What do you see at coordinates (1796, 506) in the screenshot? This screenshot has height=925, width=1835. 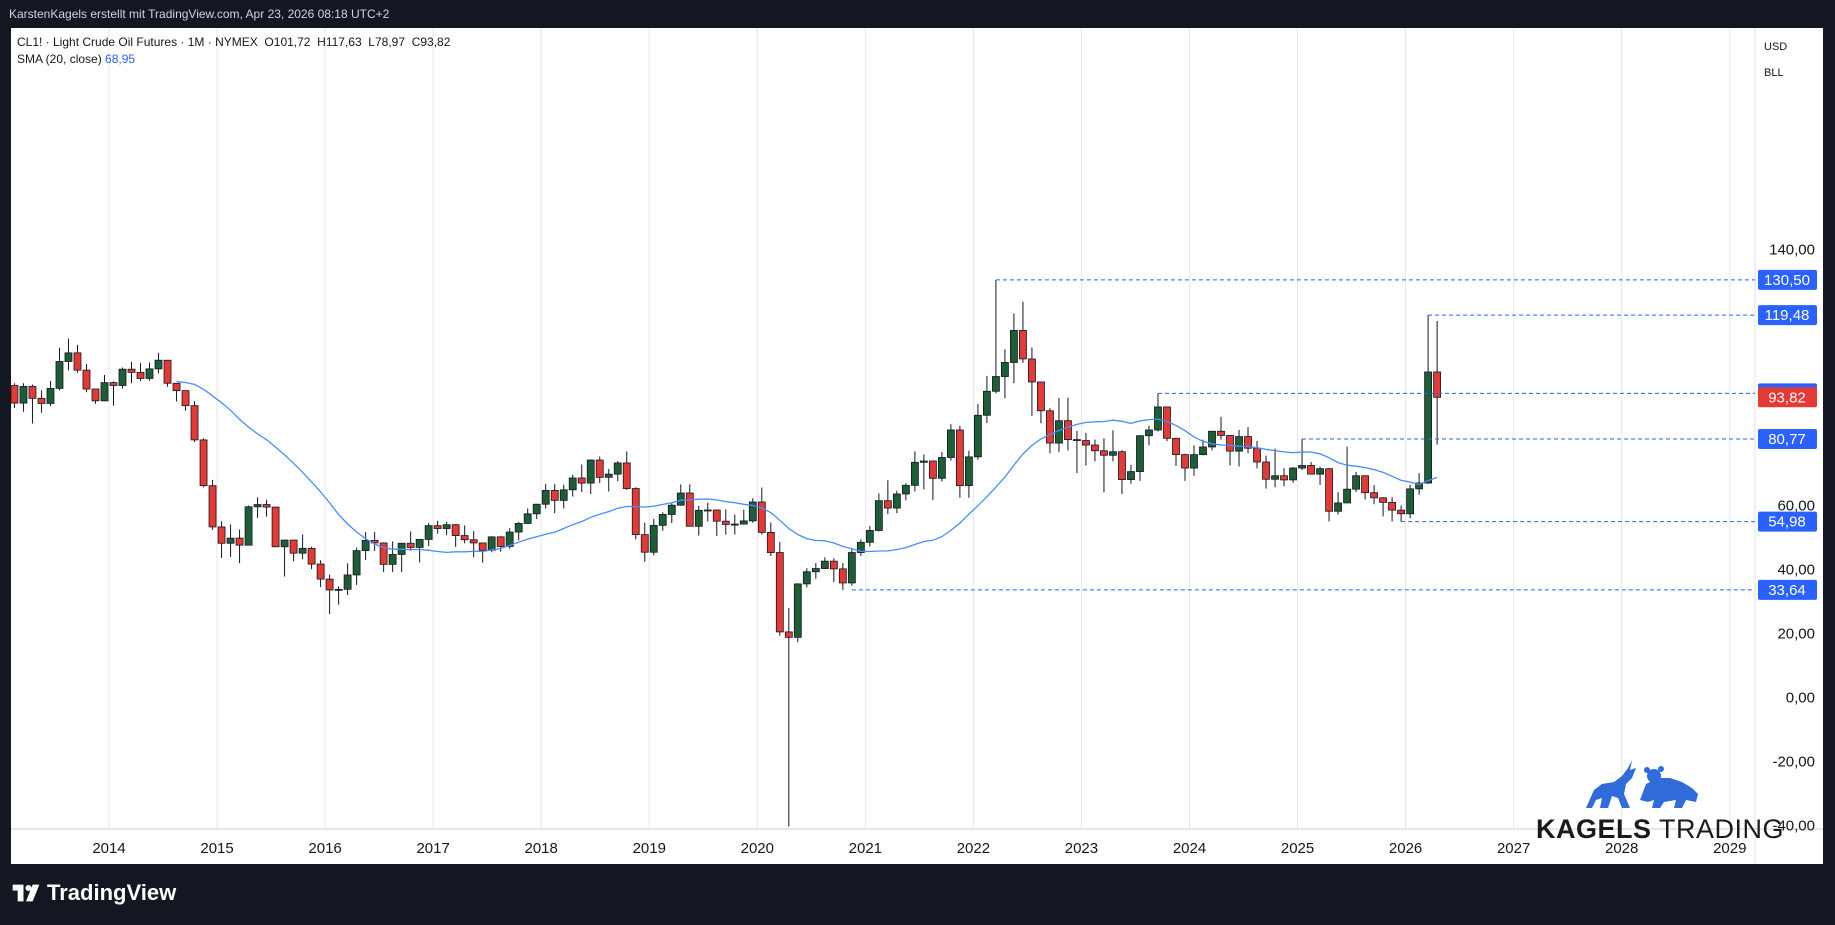 I see `y-tick-label: 60,00` at bounding box center [1796, 506].